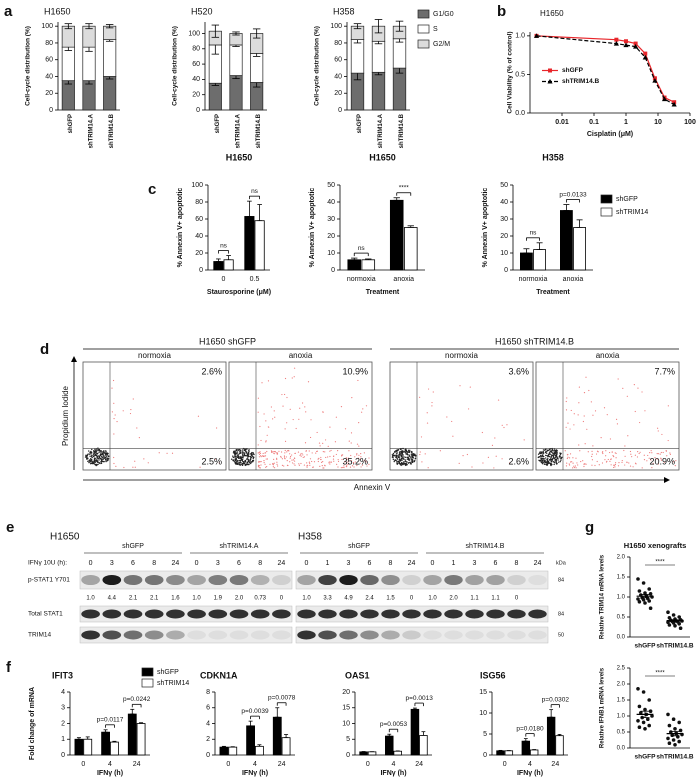 This screenshot has height=781, width=700. I want to click on x-tick-label: 10, so click(658, 122).